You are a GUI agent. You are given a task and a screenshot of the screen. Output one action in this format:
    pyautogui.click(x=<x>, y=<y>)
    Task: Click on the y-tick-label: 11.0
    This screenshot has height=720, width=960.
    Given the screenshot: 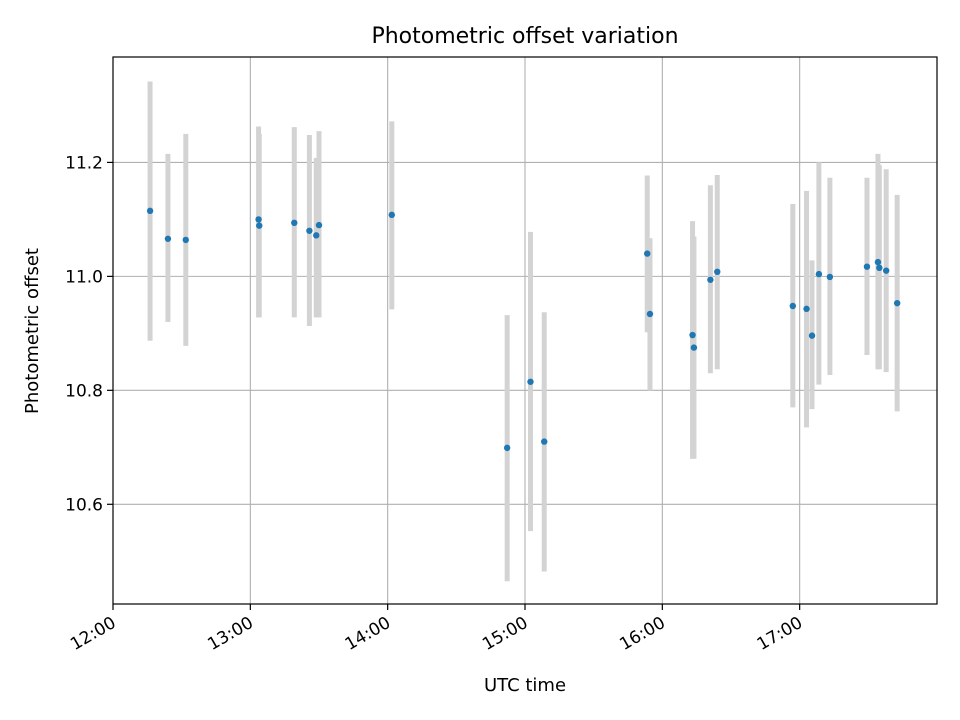 What is the action you would take?
    pyautogui.click(x=84, y=277)
    